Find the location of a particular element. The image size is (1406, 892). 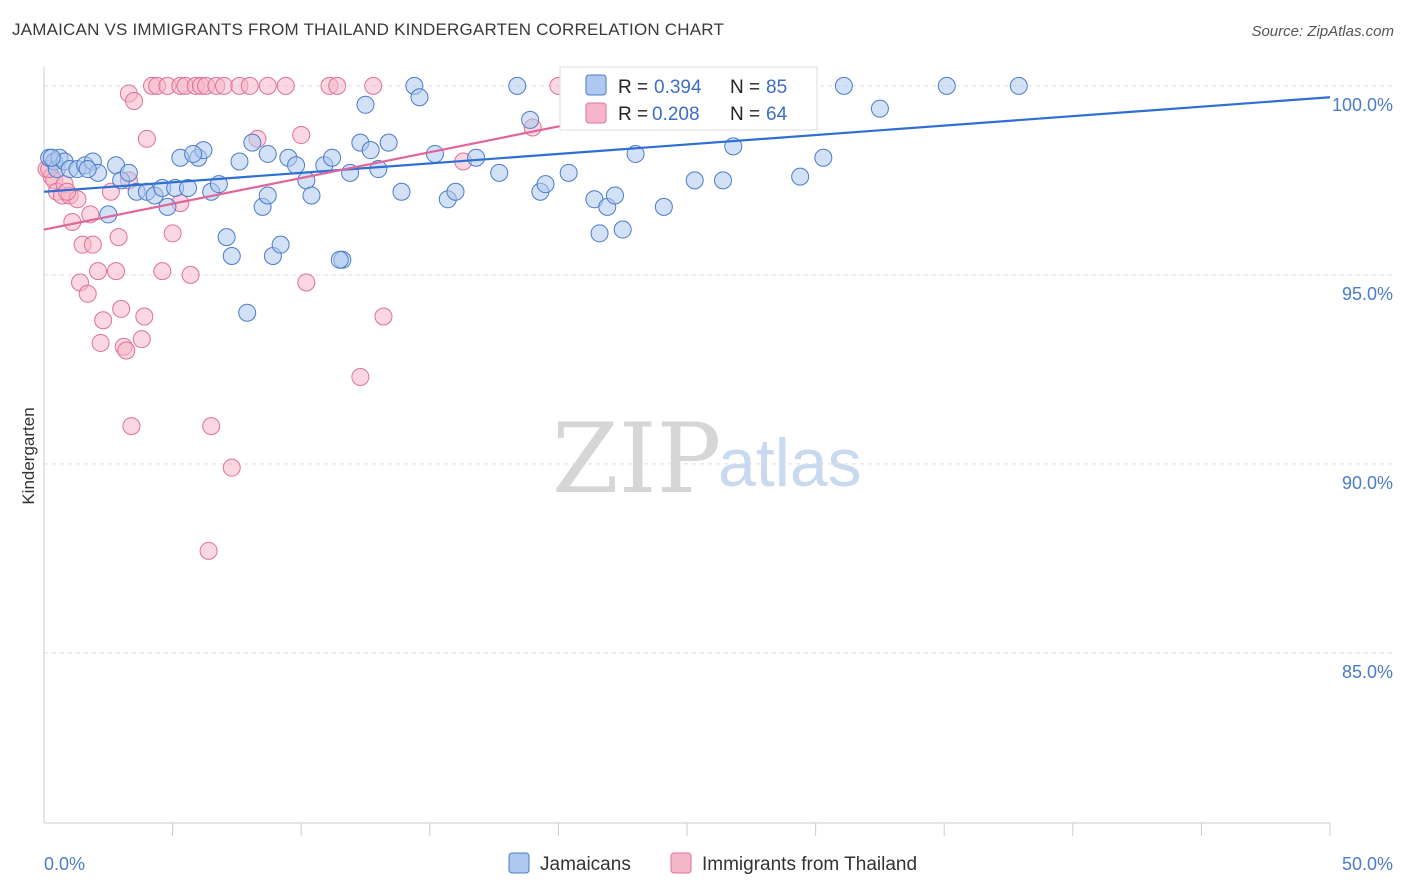

legend-n-value-pink: 64 is located at coordinates (777, 114).